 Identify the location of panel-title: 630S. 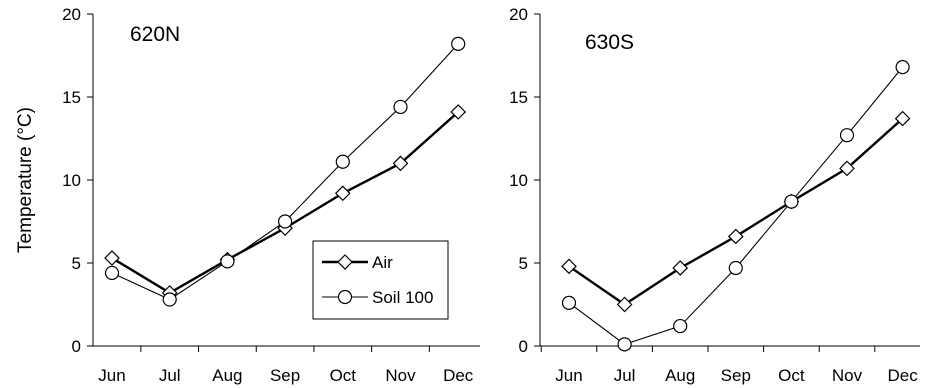
(609, 42).